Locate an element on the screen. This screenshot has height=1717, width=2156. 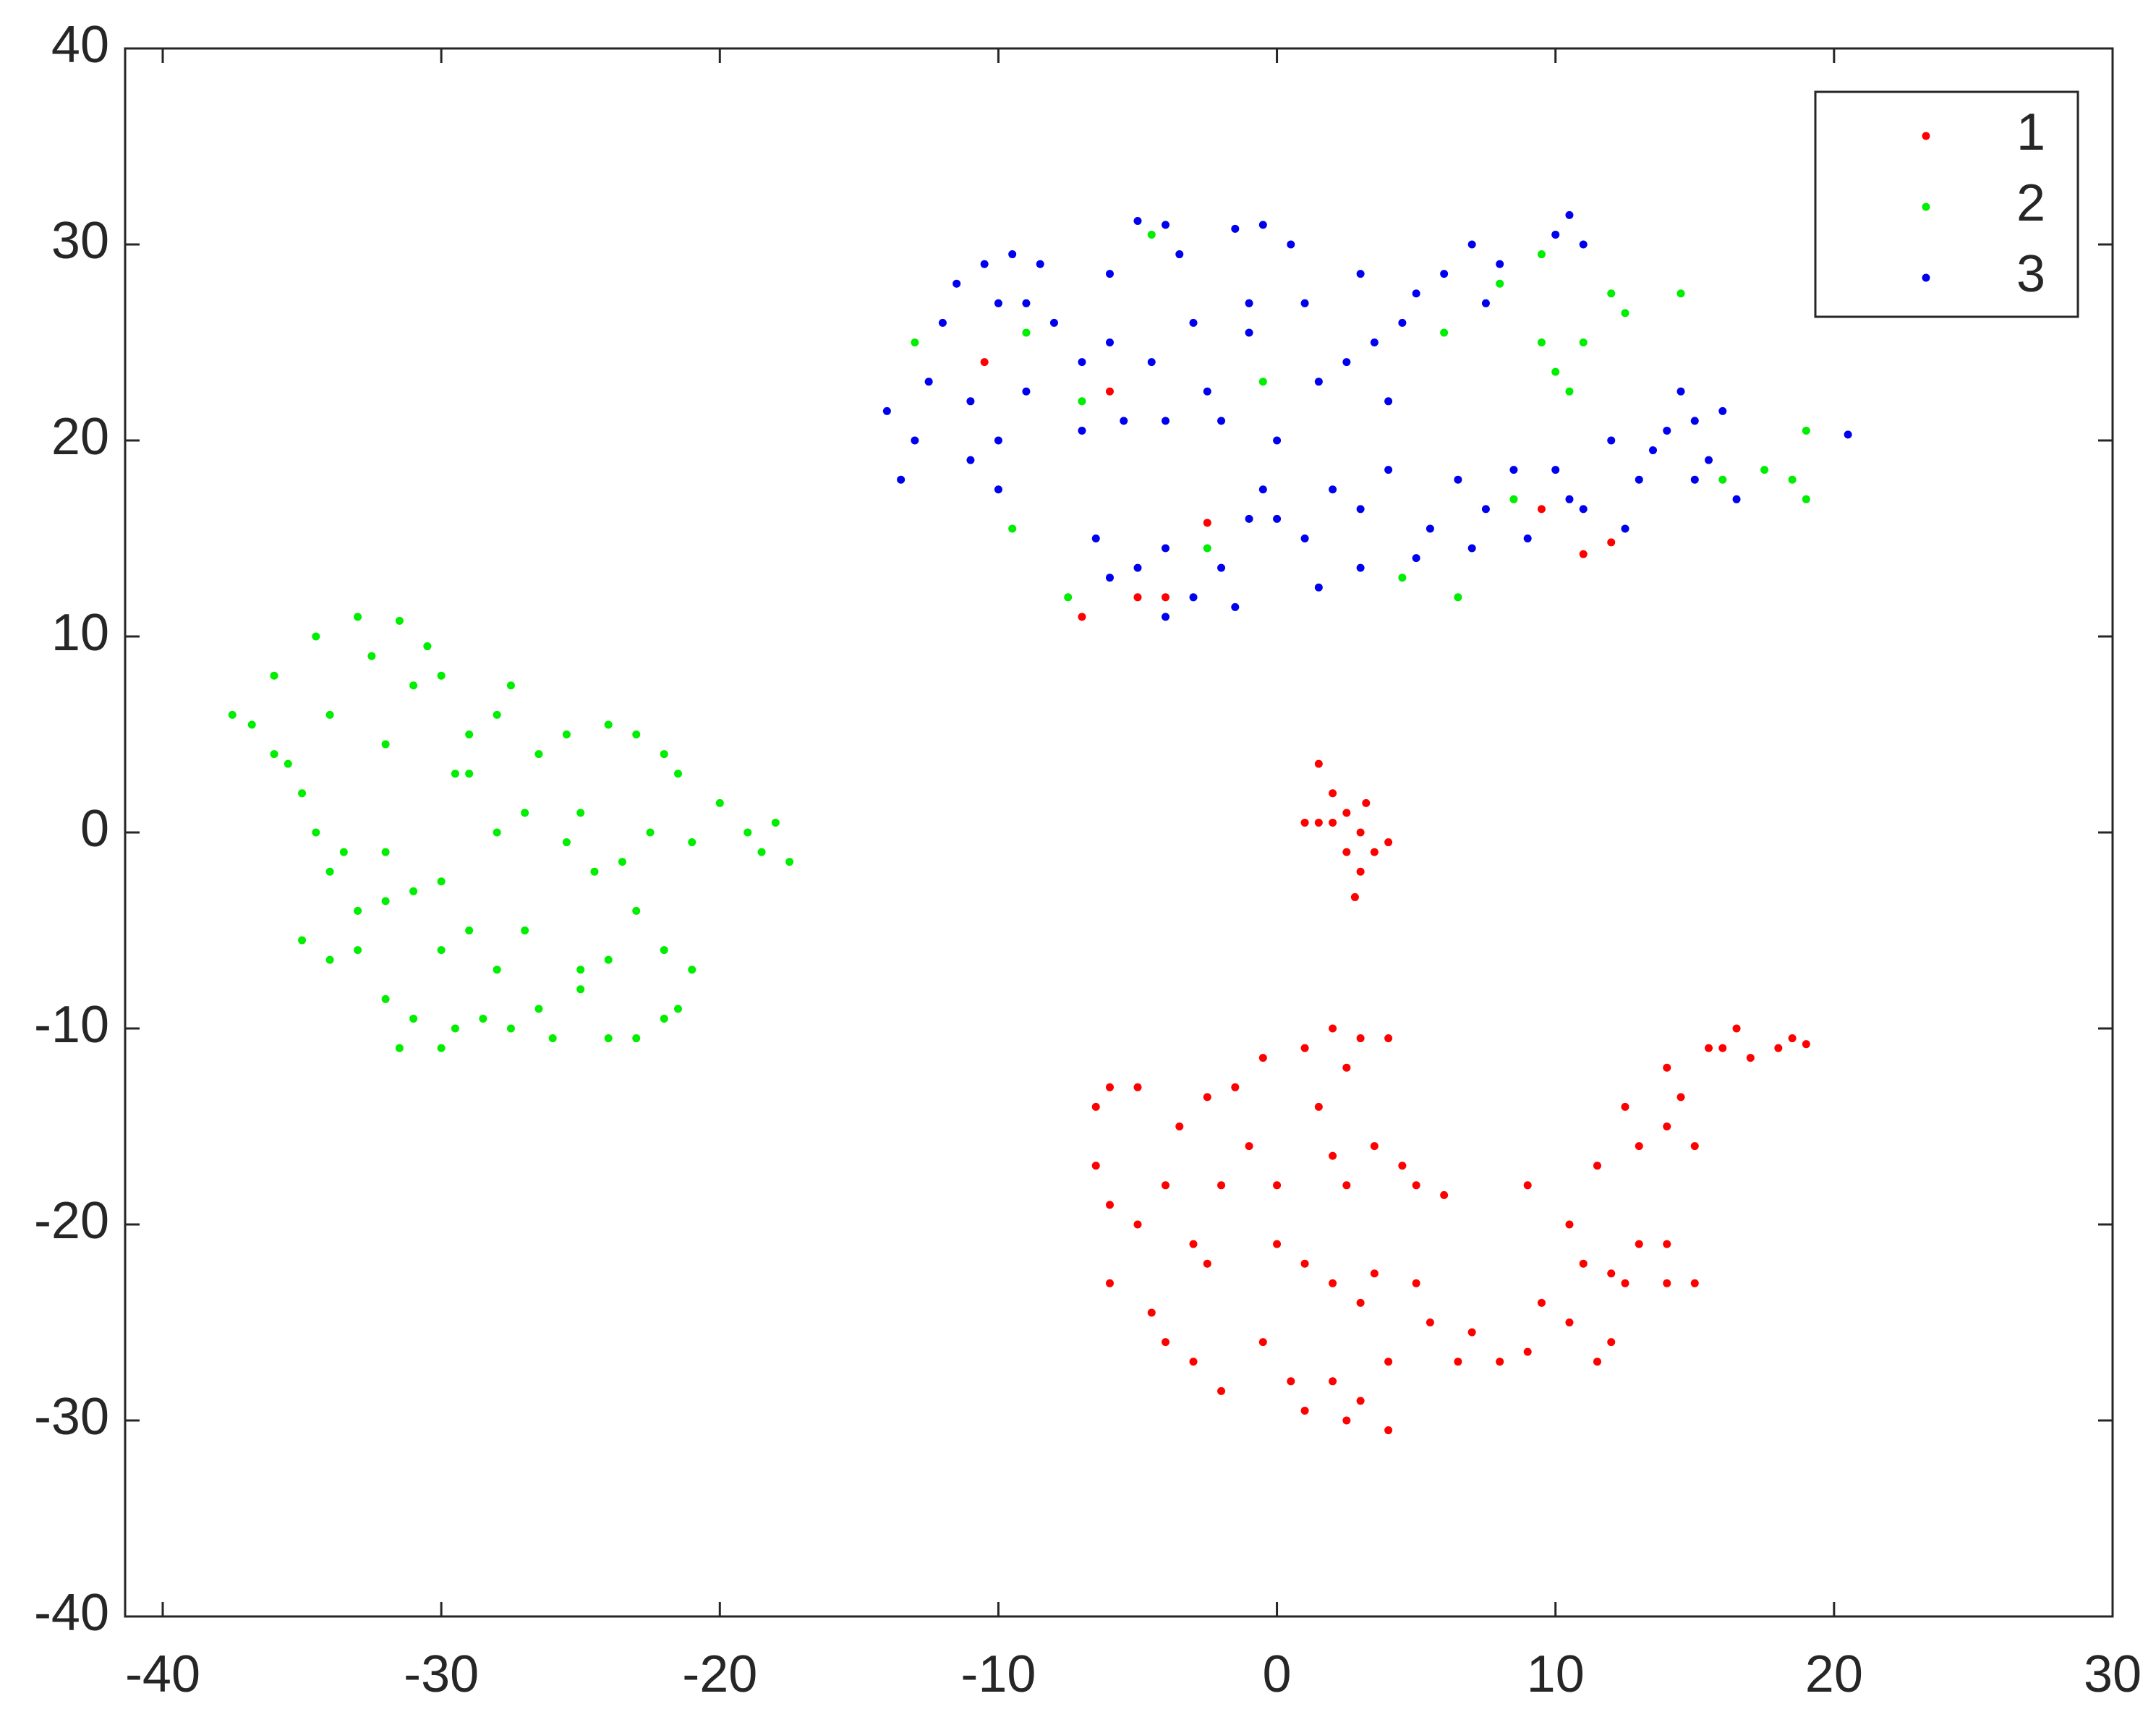
x-tick-label: 0 is located at coordinates (1277, 1674).